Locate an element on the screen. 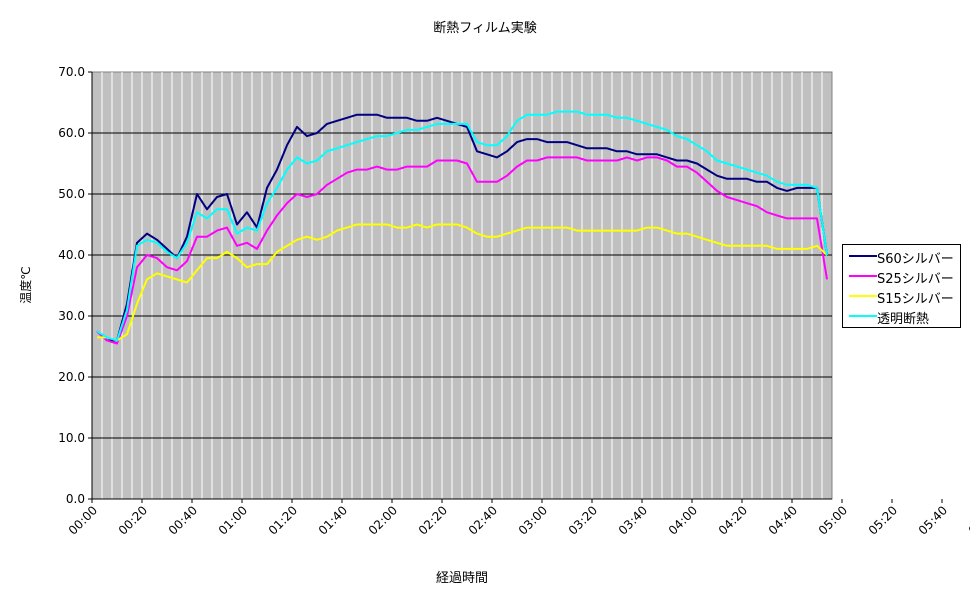 The width and height of the screenshot is (970, 604). x-tick-label: 01:00 is located at coordinates (233, 520).